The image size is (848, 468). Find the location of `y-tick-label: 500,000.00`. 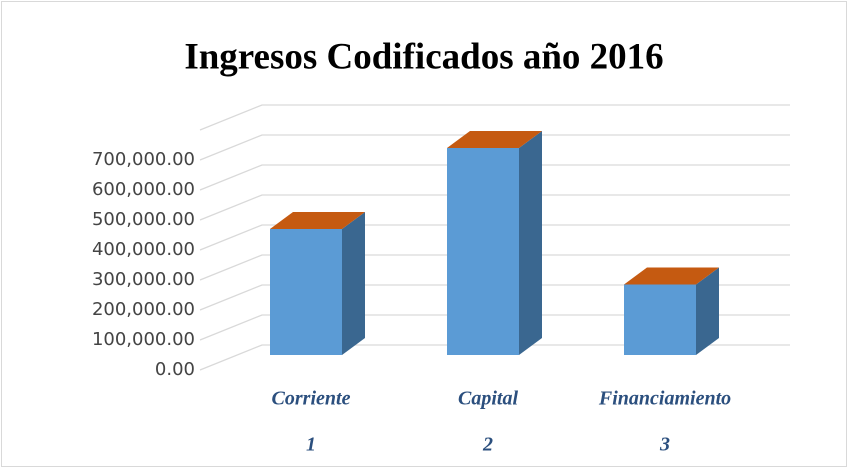

y-tick-label: 500,000.00 is located at coordinates (143, 219).